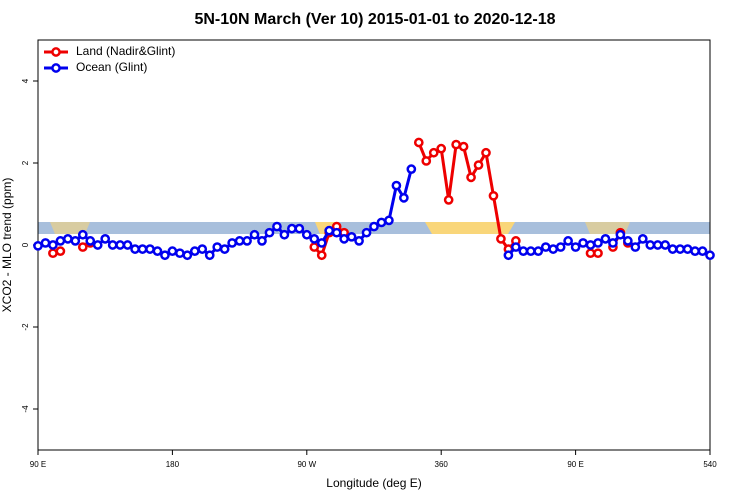 The image size is (750, 500). Describe the element at coordinates (125, 51) in the screenshot. I see `legend-label: Land (Nadir&Glint)` at that location.